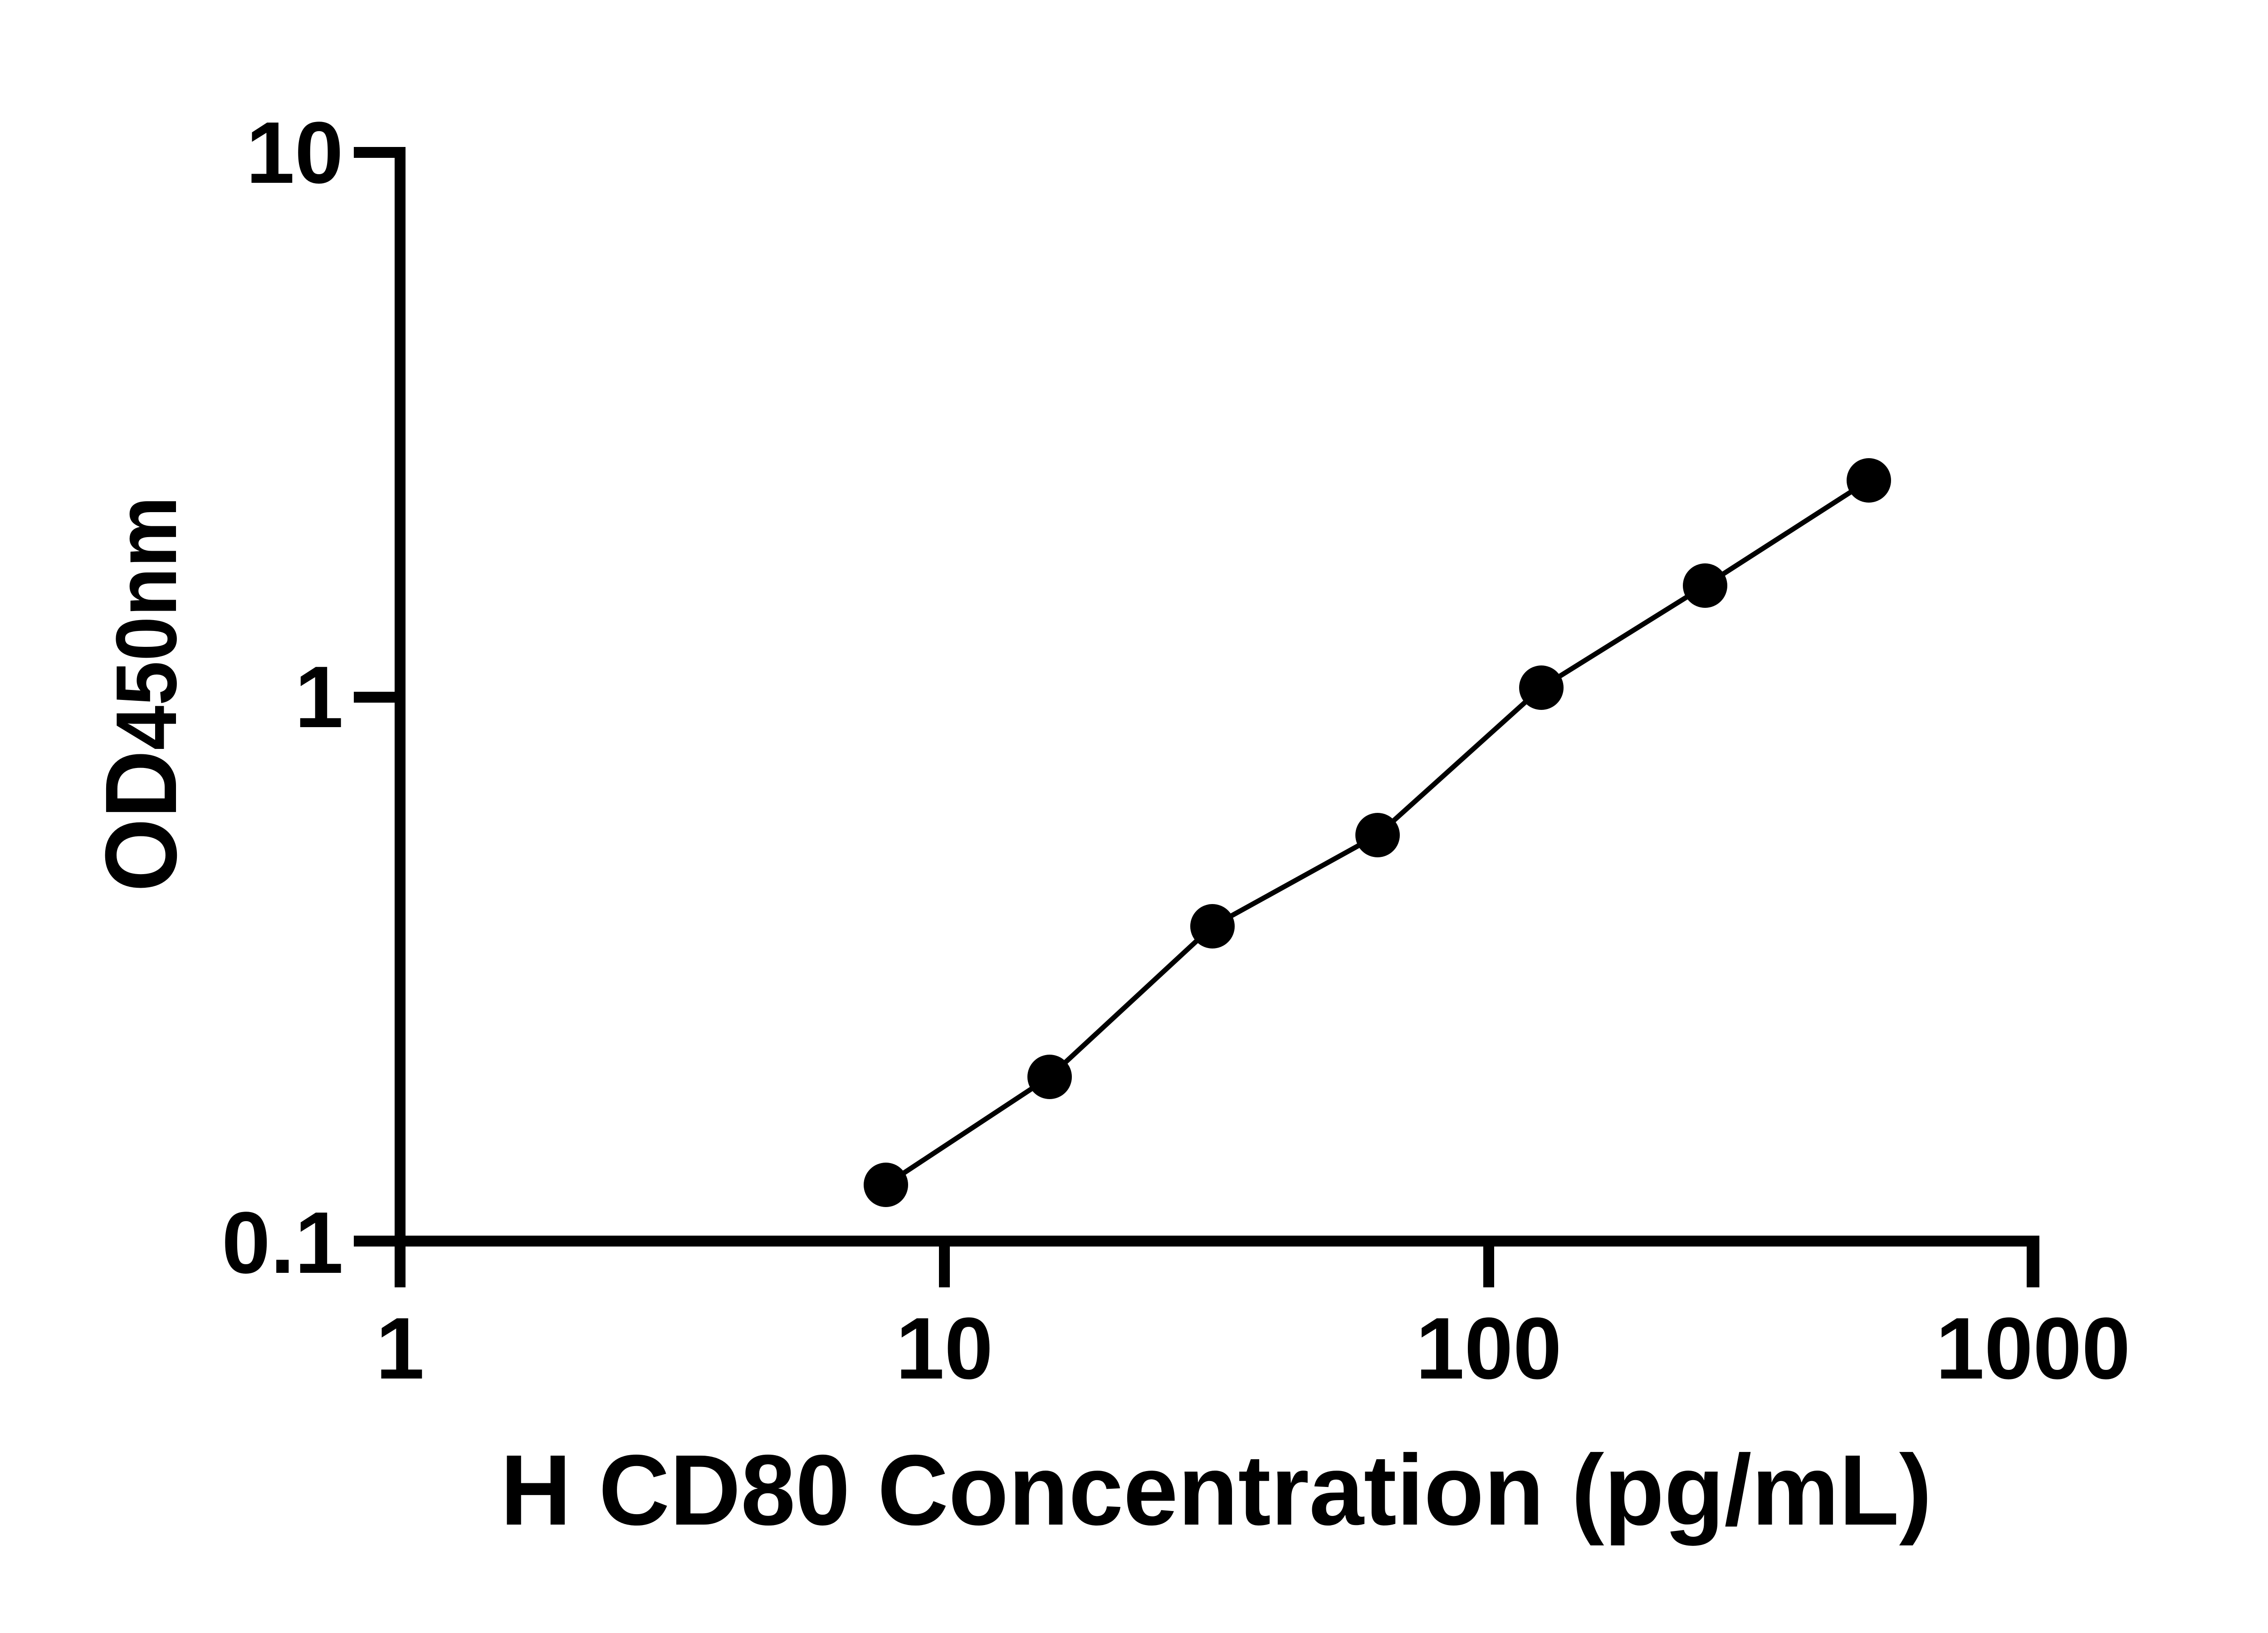 Image resolution: width=2268 pixels, height=1633 pixels. What do you see at coordinates (1489, 1348) in the screenshot?
I see `svg-text: 100` at bounding box center [1489, 1348].